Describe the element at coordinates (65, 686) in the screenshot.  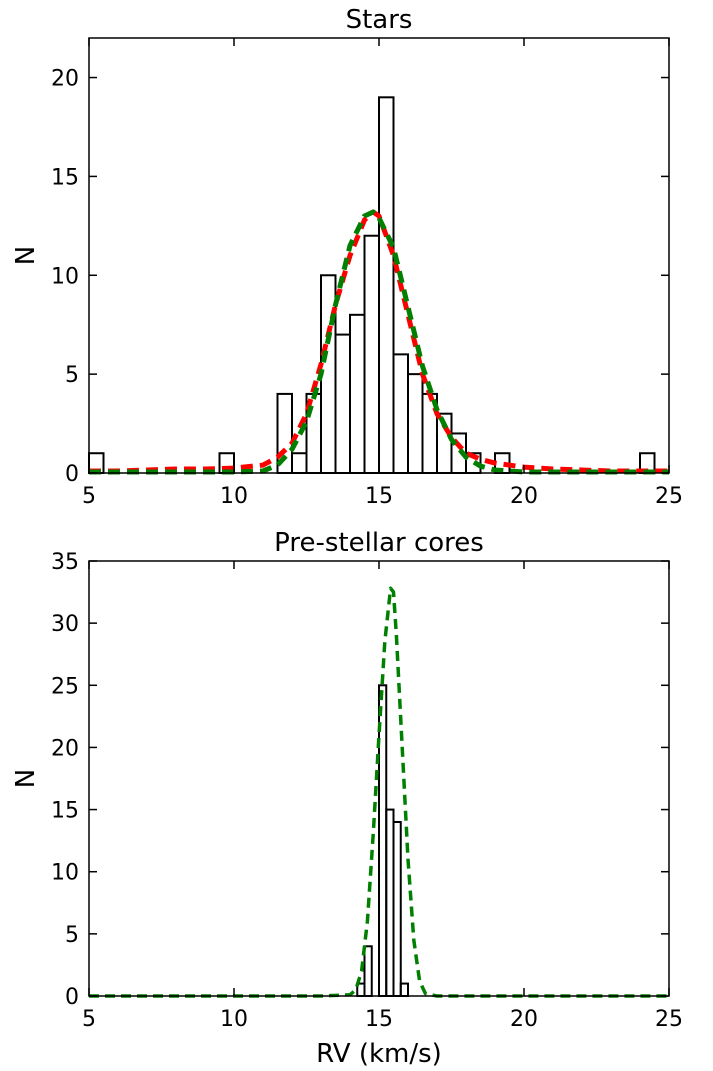
I see `y-tick-label: 25` at that location.